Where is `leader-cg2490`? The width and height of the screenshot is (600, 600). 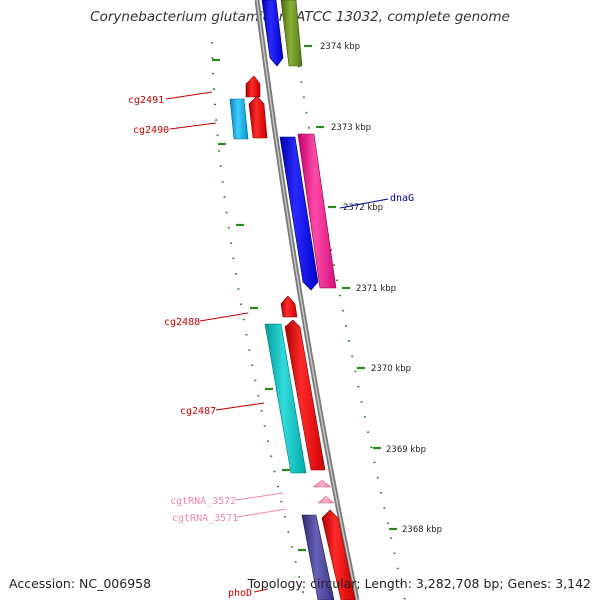 leader-cg2490 is located at coordinates (193, 126).